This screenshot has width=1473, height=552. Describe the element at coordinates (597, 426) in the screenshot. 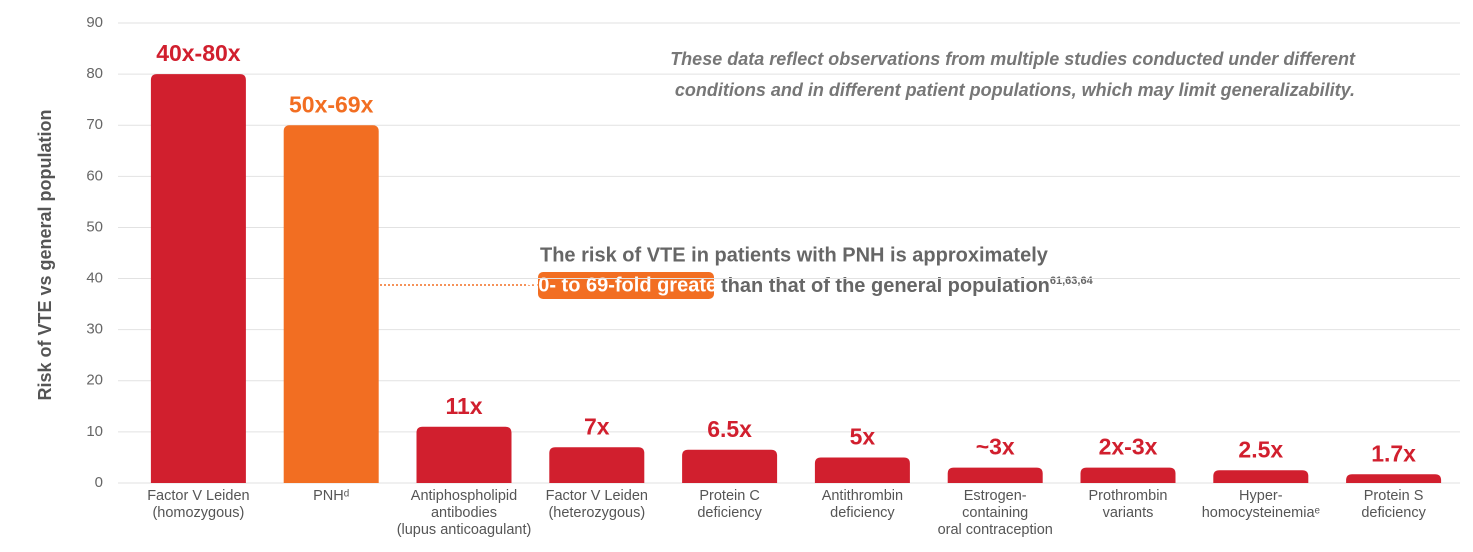

I see `value-label: 7x` at that location.